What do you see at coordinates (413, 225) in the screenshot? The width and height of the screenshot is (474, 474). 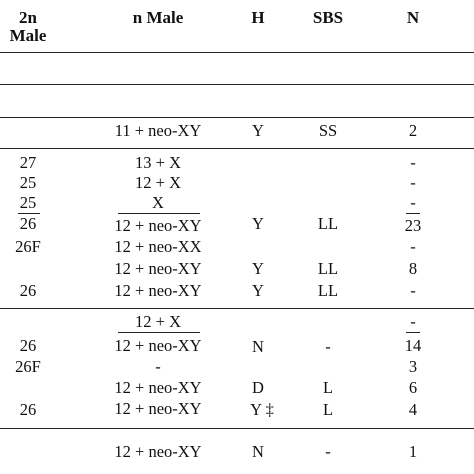 I see `table-cell: 23` at bounding box center [413, 225].